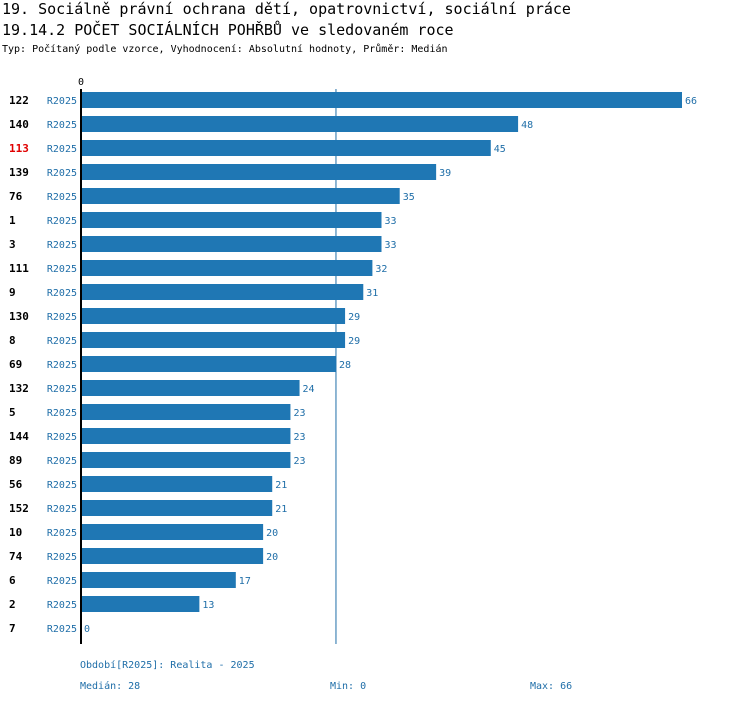  Describe the element at coordinates (245, 581) in the screenshot. I see `value-label: 17` at that location.